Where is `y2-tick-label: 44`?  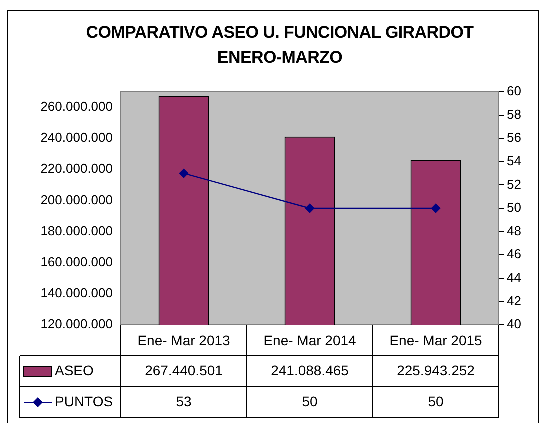 y2-tick-label: 44 is located at coordinates (514, 277).